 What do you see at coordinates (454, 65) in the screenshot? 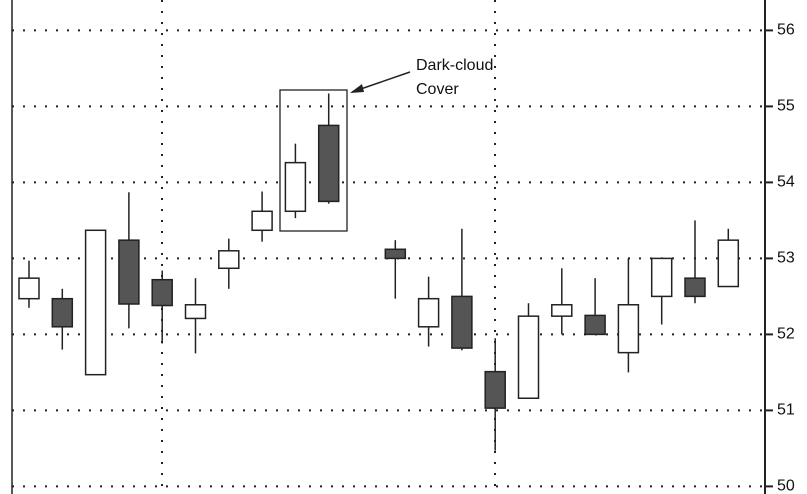
I see `annotation: Dark-cloud` at bounding box center [454, 65].